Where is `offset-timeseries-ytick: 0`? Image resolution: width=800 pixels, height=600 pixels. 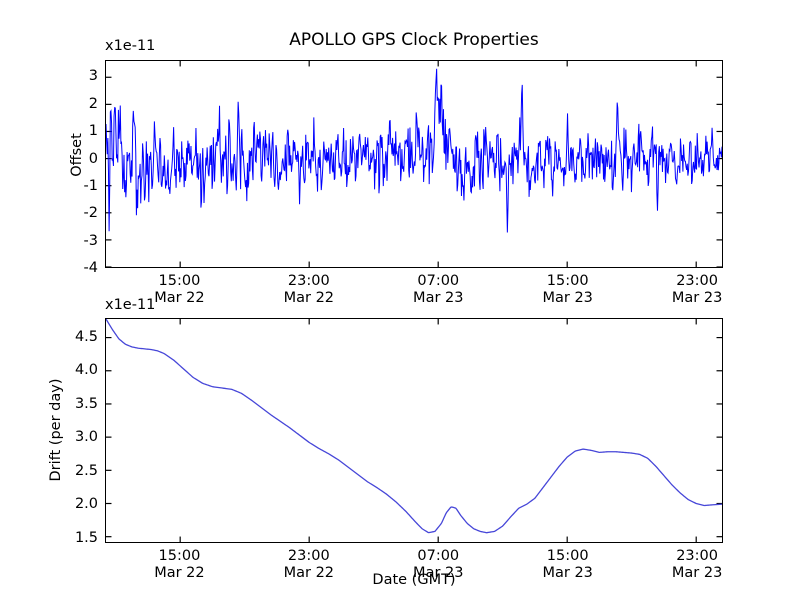 offset-timeseries-ytick: 0 is located at coordinates (93, 158).